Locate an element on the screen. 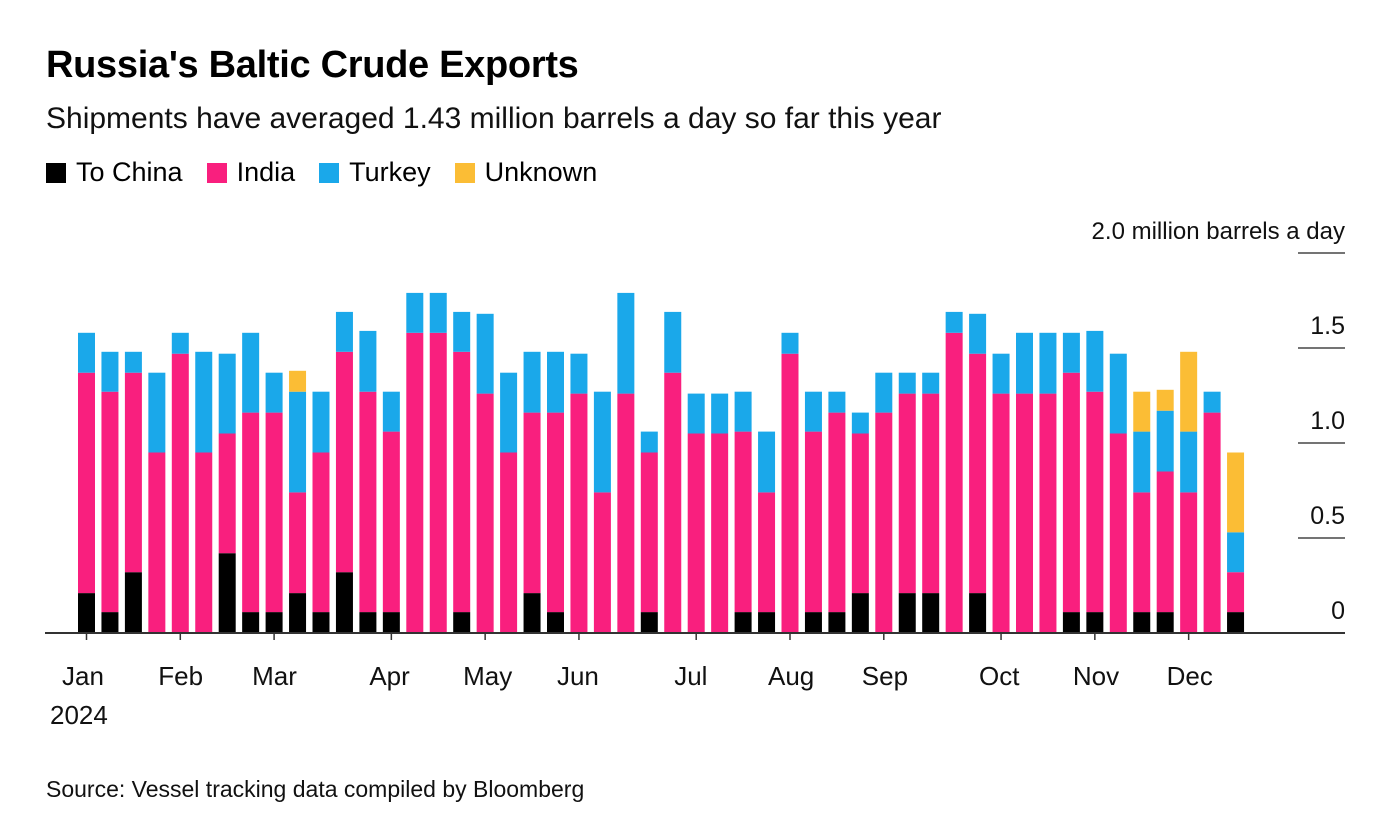 The width and height of the screenshot is (1400, 838). x-tick-label: Dec is located at coordinates (1190, 676).